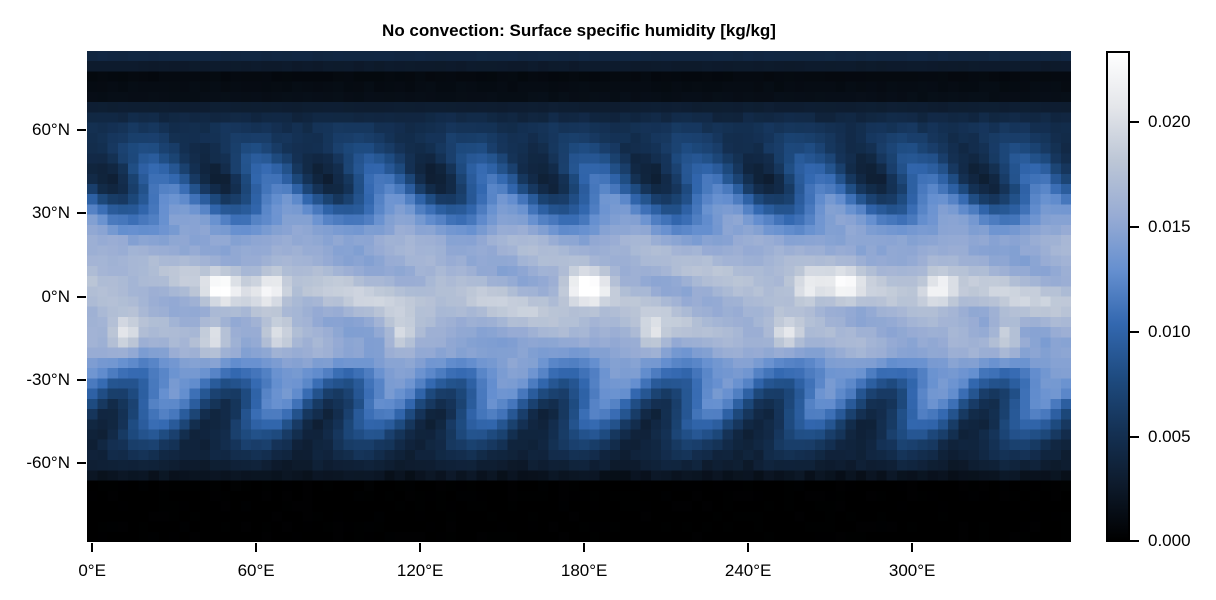  Describe the element at coordinates (1169, 540) in the screenshot. I see `colorbar-tick-label: 0.000` at that location.